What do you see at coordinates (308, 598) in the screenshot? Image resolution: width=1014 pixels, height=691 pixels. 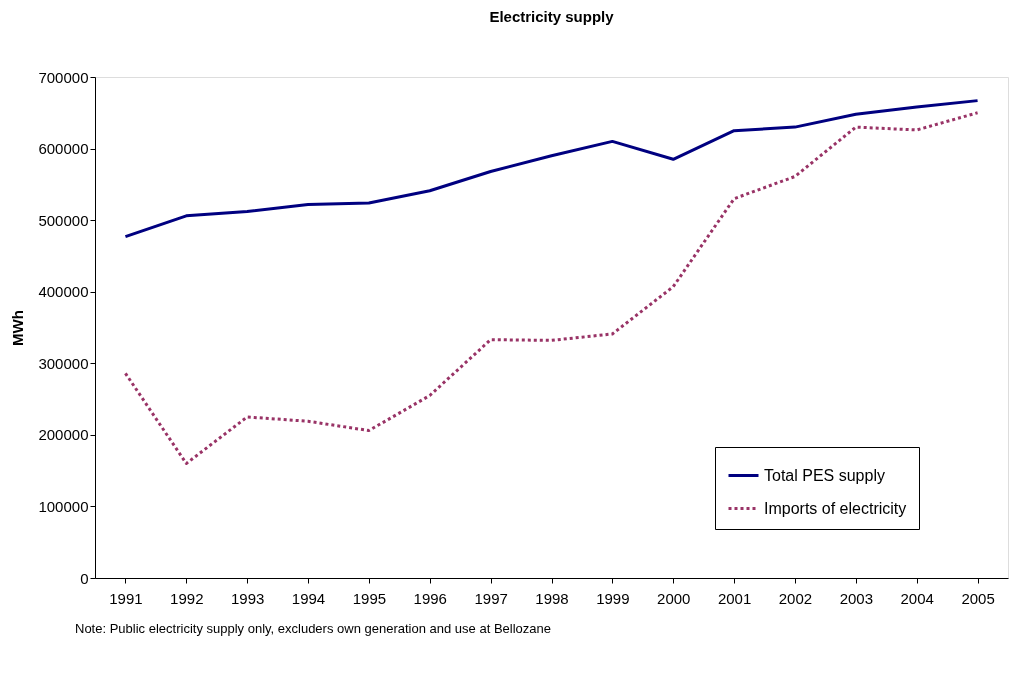 I see `x-tick-label: 1994` at bounding box center [308, 598].